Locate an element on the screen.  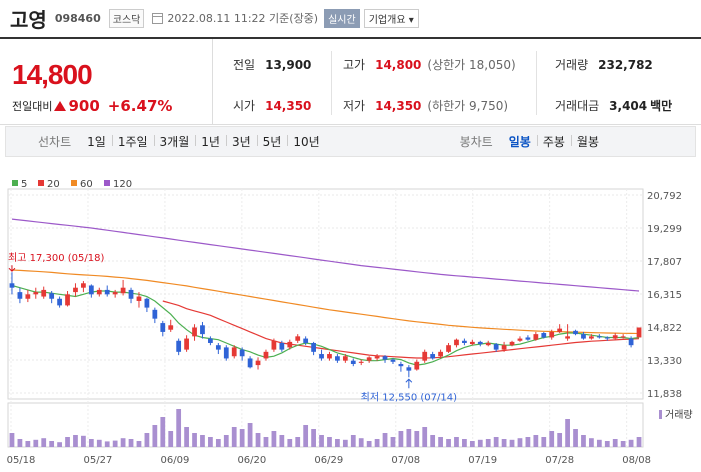
y-tick-label: 13,330 is located at coordinates (664, 361).